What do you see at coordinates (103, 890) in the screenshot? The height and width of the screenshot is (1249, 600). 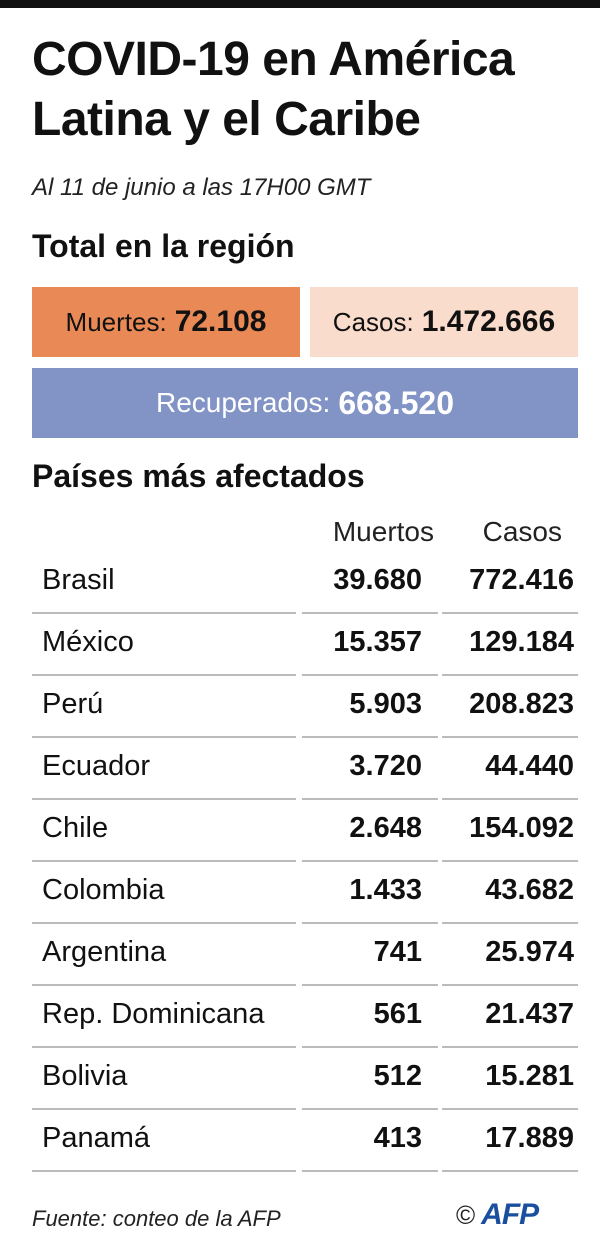 I see `country-name: Colombia` at bounding box center [103, 890].